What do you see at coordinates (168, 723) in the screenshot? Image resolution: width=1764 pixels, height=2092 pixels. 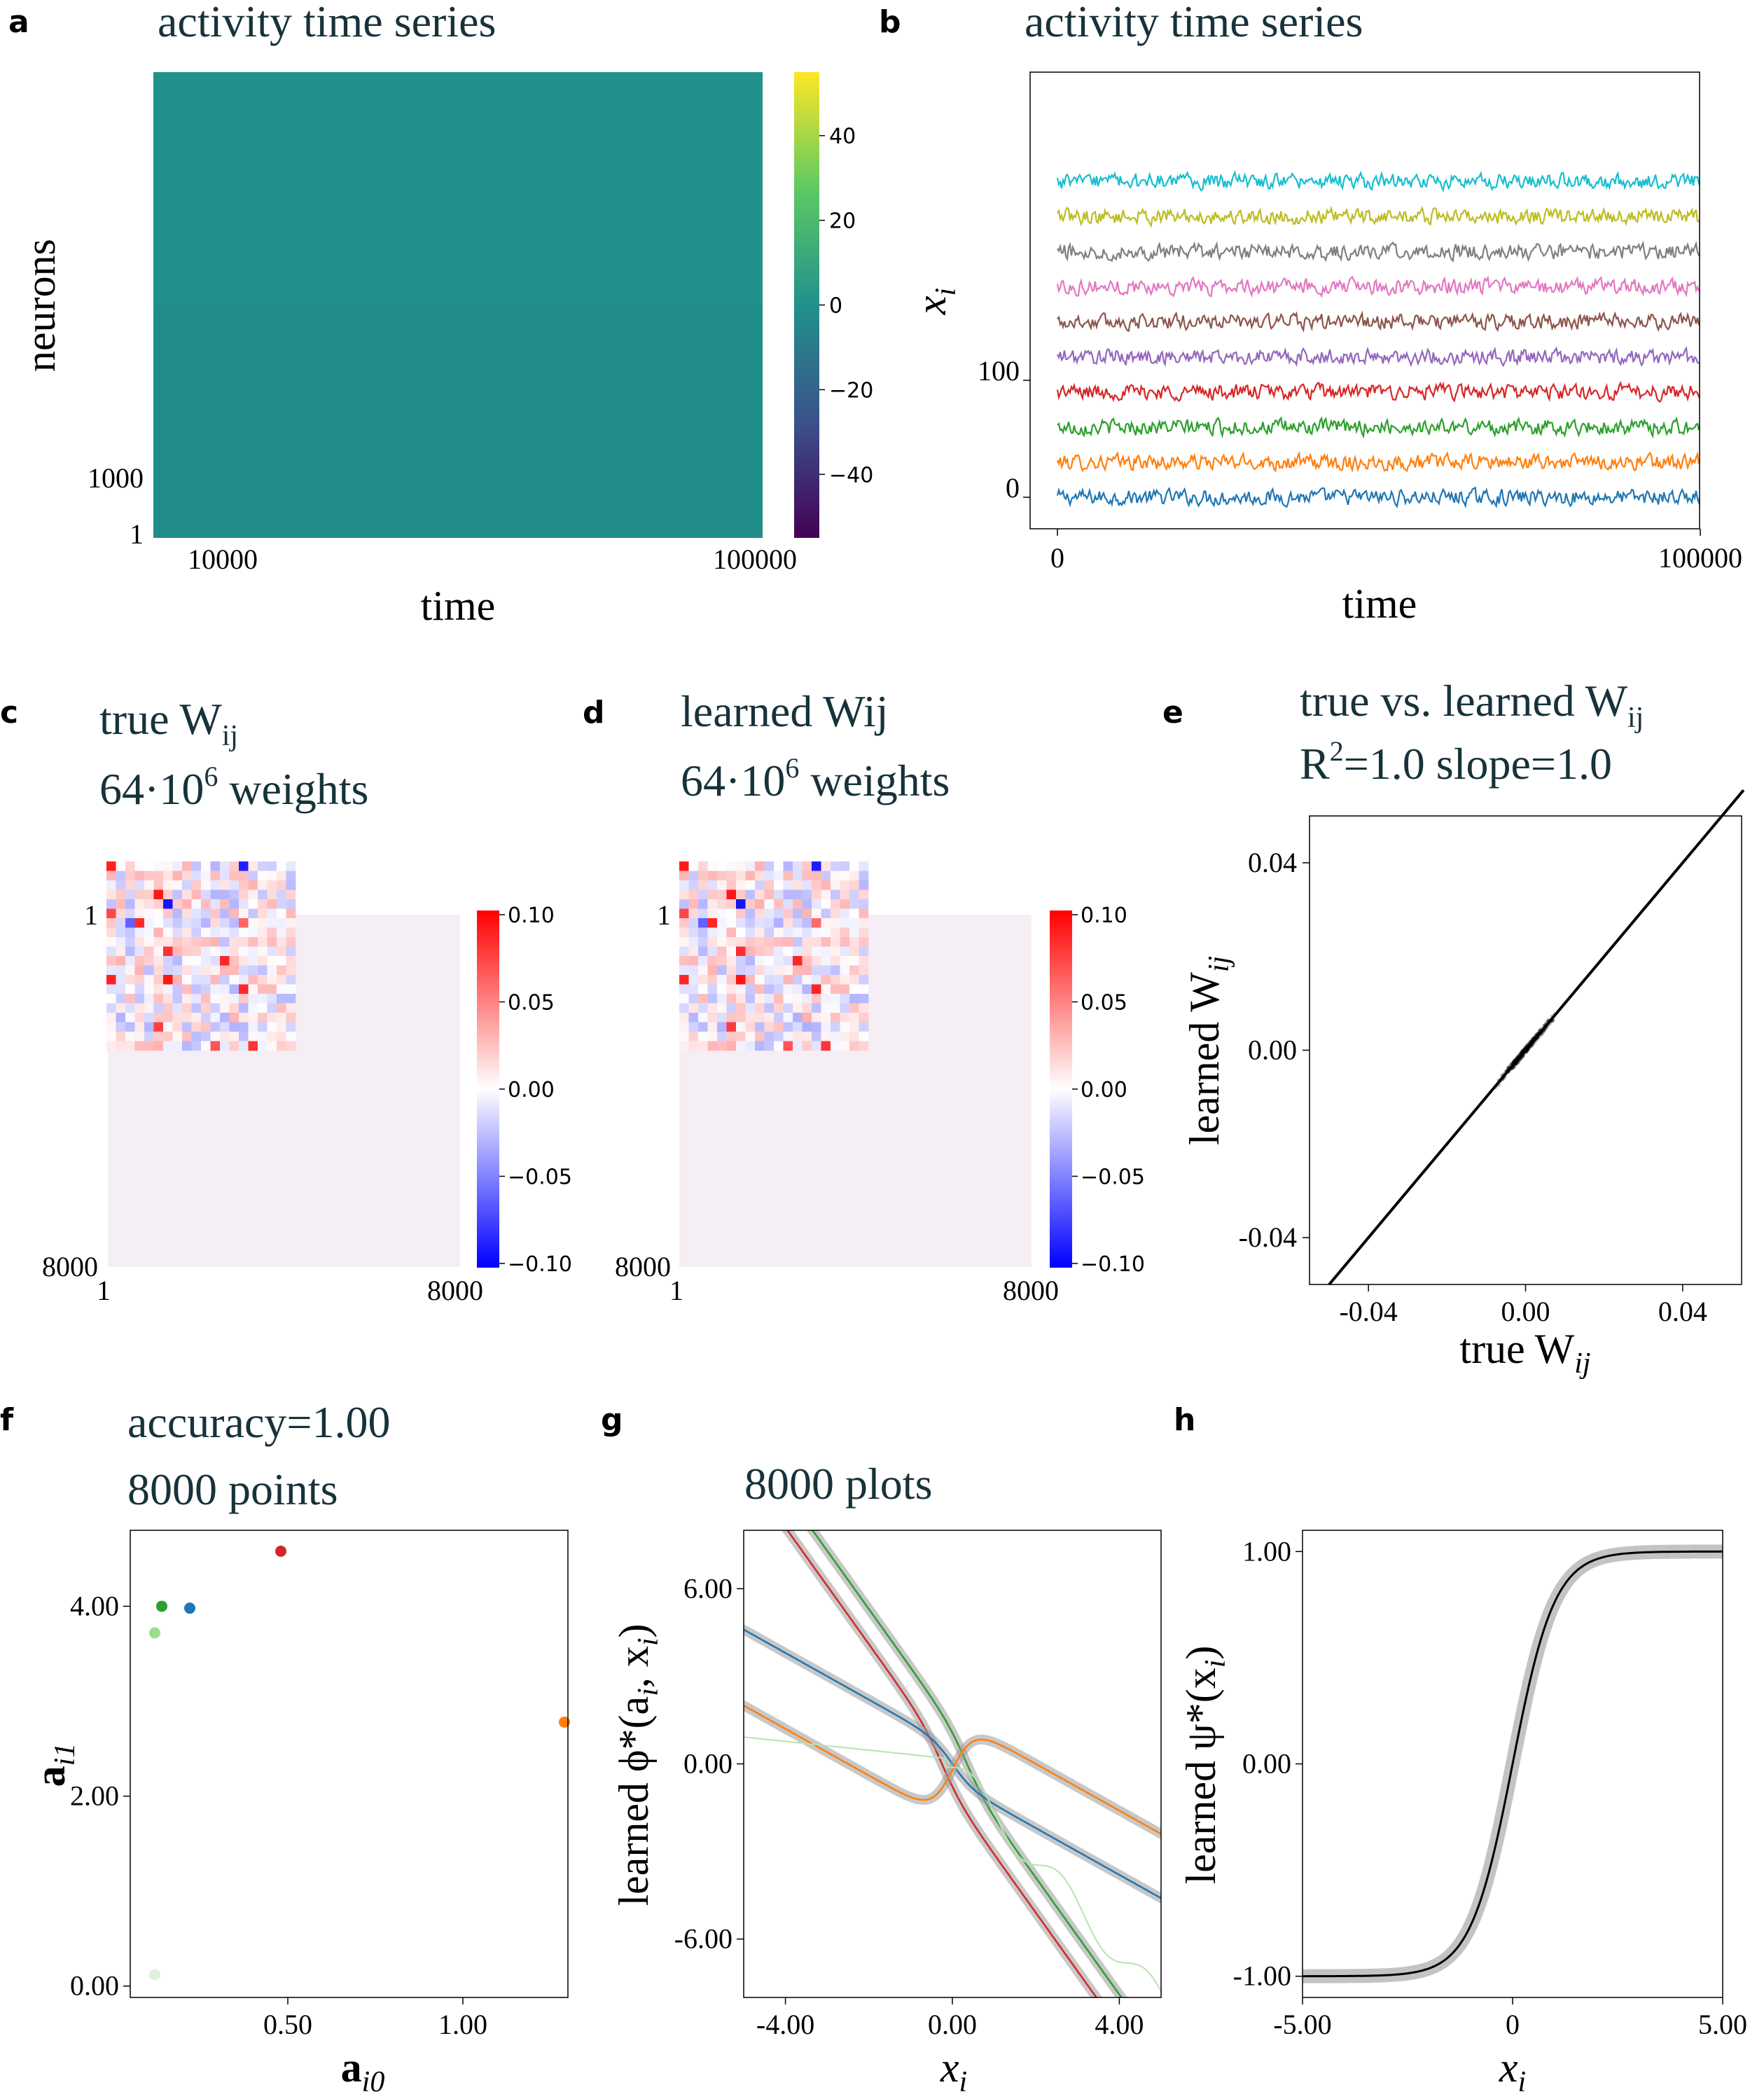 I see `panel-c-title: true Wij` at bounding box center [168, 723].